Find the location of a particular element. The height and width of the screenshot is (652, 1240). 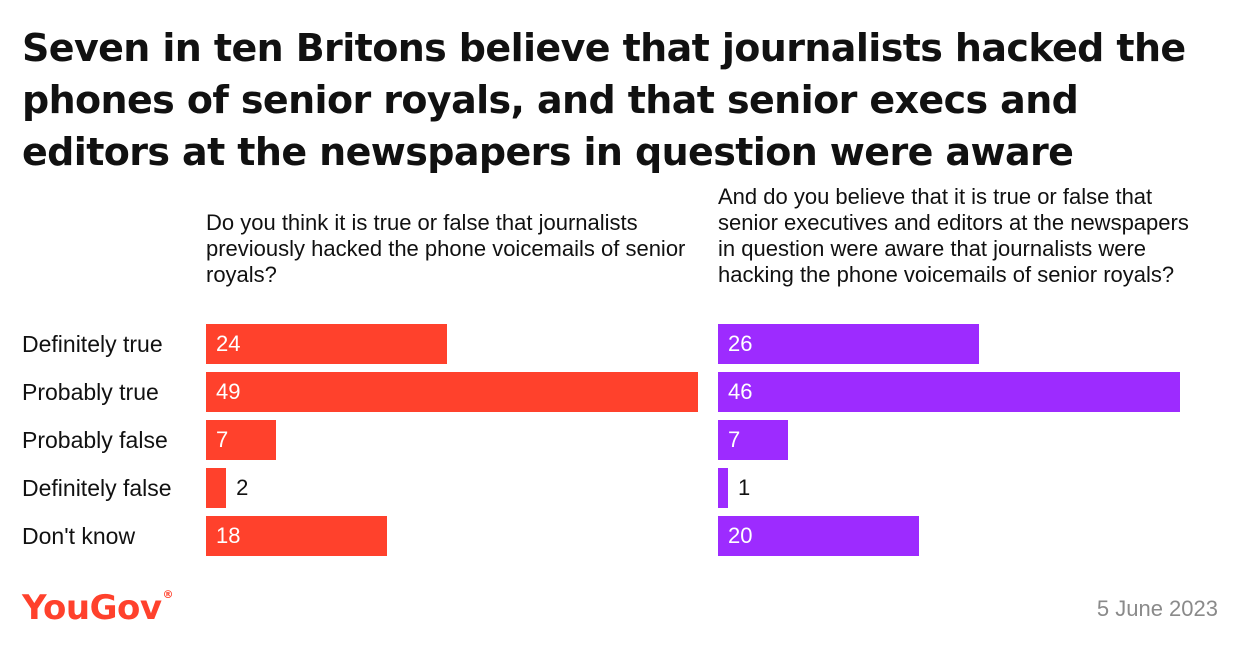

category-label: Definitely false is located at coordinates (97, 488).